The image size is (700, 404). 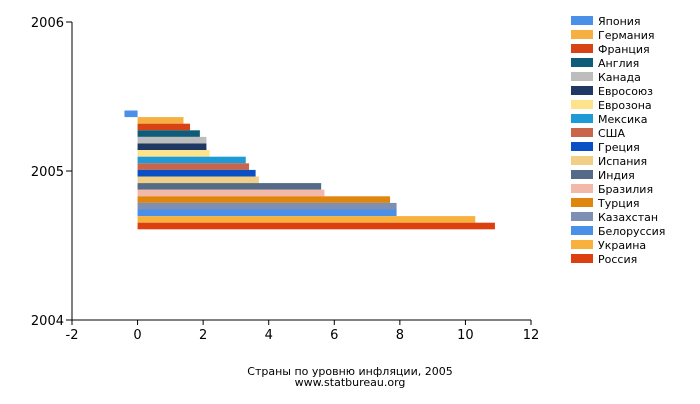 I want to click on x-tick-label: 8, so click(x=400, y=335).